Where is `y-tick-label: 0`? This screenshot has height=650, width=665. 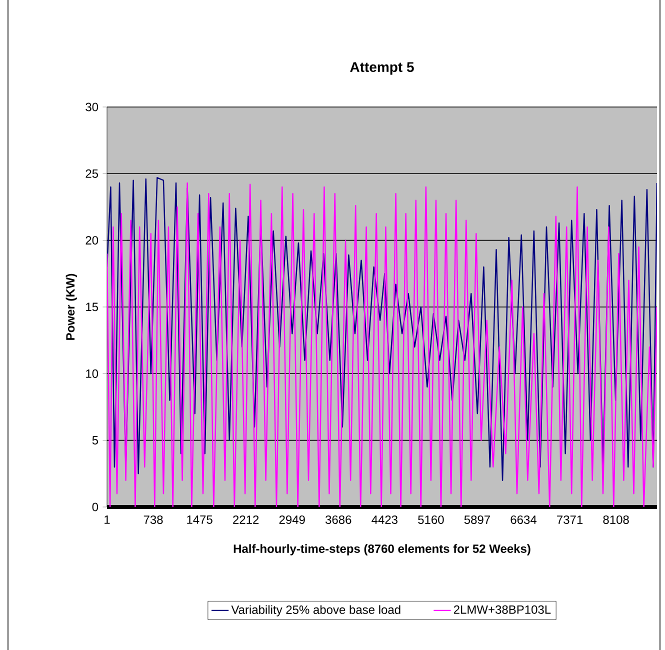
y-tick-label: 0 is located at coordinates (95, 507).